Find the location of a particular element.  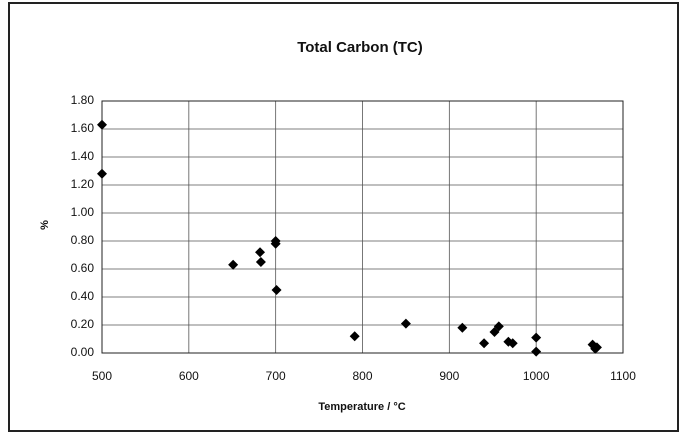

x-tick-label: 800 is located at coordinates (362, 376).